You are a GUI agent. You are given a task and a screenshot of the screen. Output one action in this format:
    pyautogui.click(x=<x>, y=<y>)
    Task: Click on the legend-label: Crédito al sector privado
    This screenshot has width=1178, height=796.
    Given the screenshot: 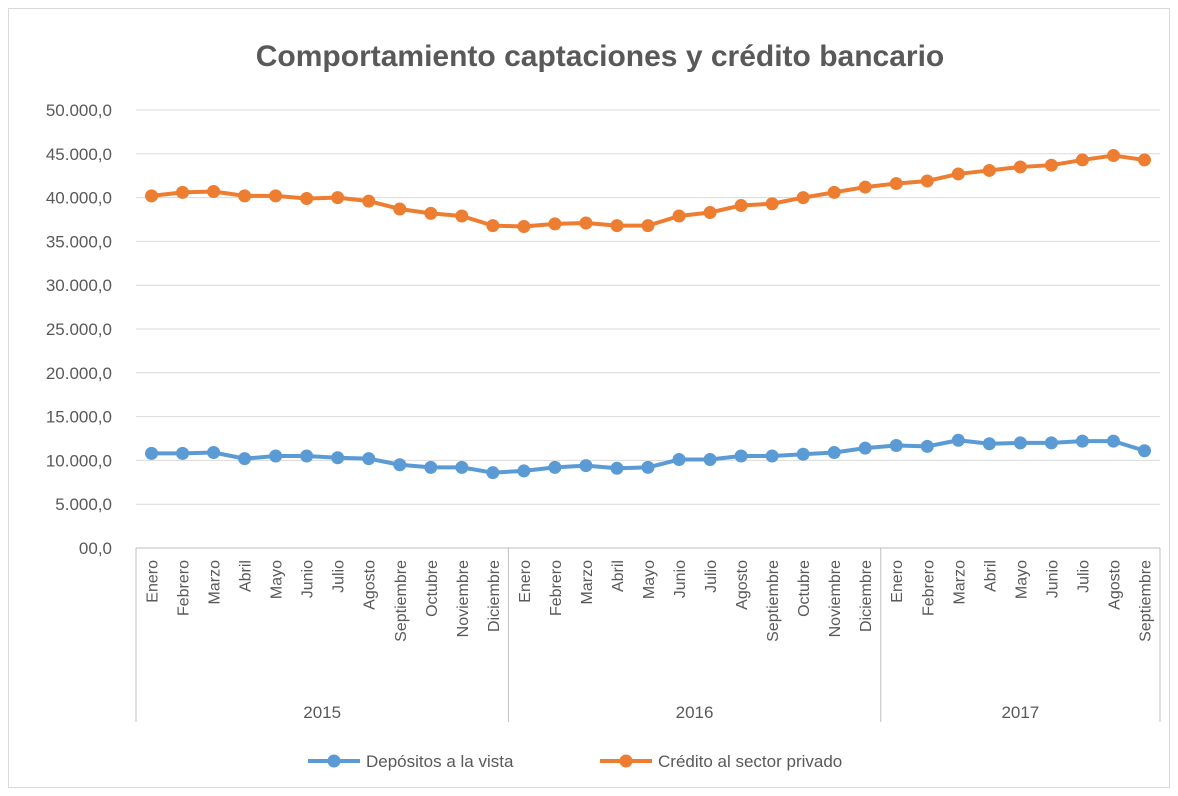 What is the action you would take?
    pyautogui.click(x=750, y=761)
    